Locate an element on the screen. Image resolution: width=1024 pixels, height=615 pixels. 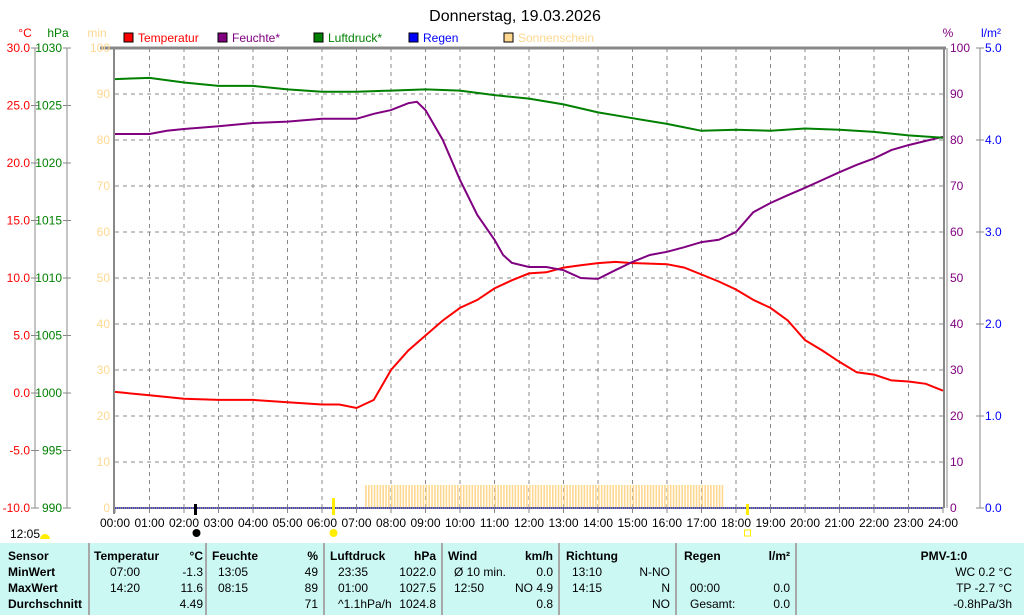
x-tick-label: 03:00 is located at coordinates (218, 523).